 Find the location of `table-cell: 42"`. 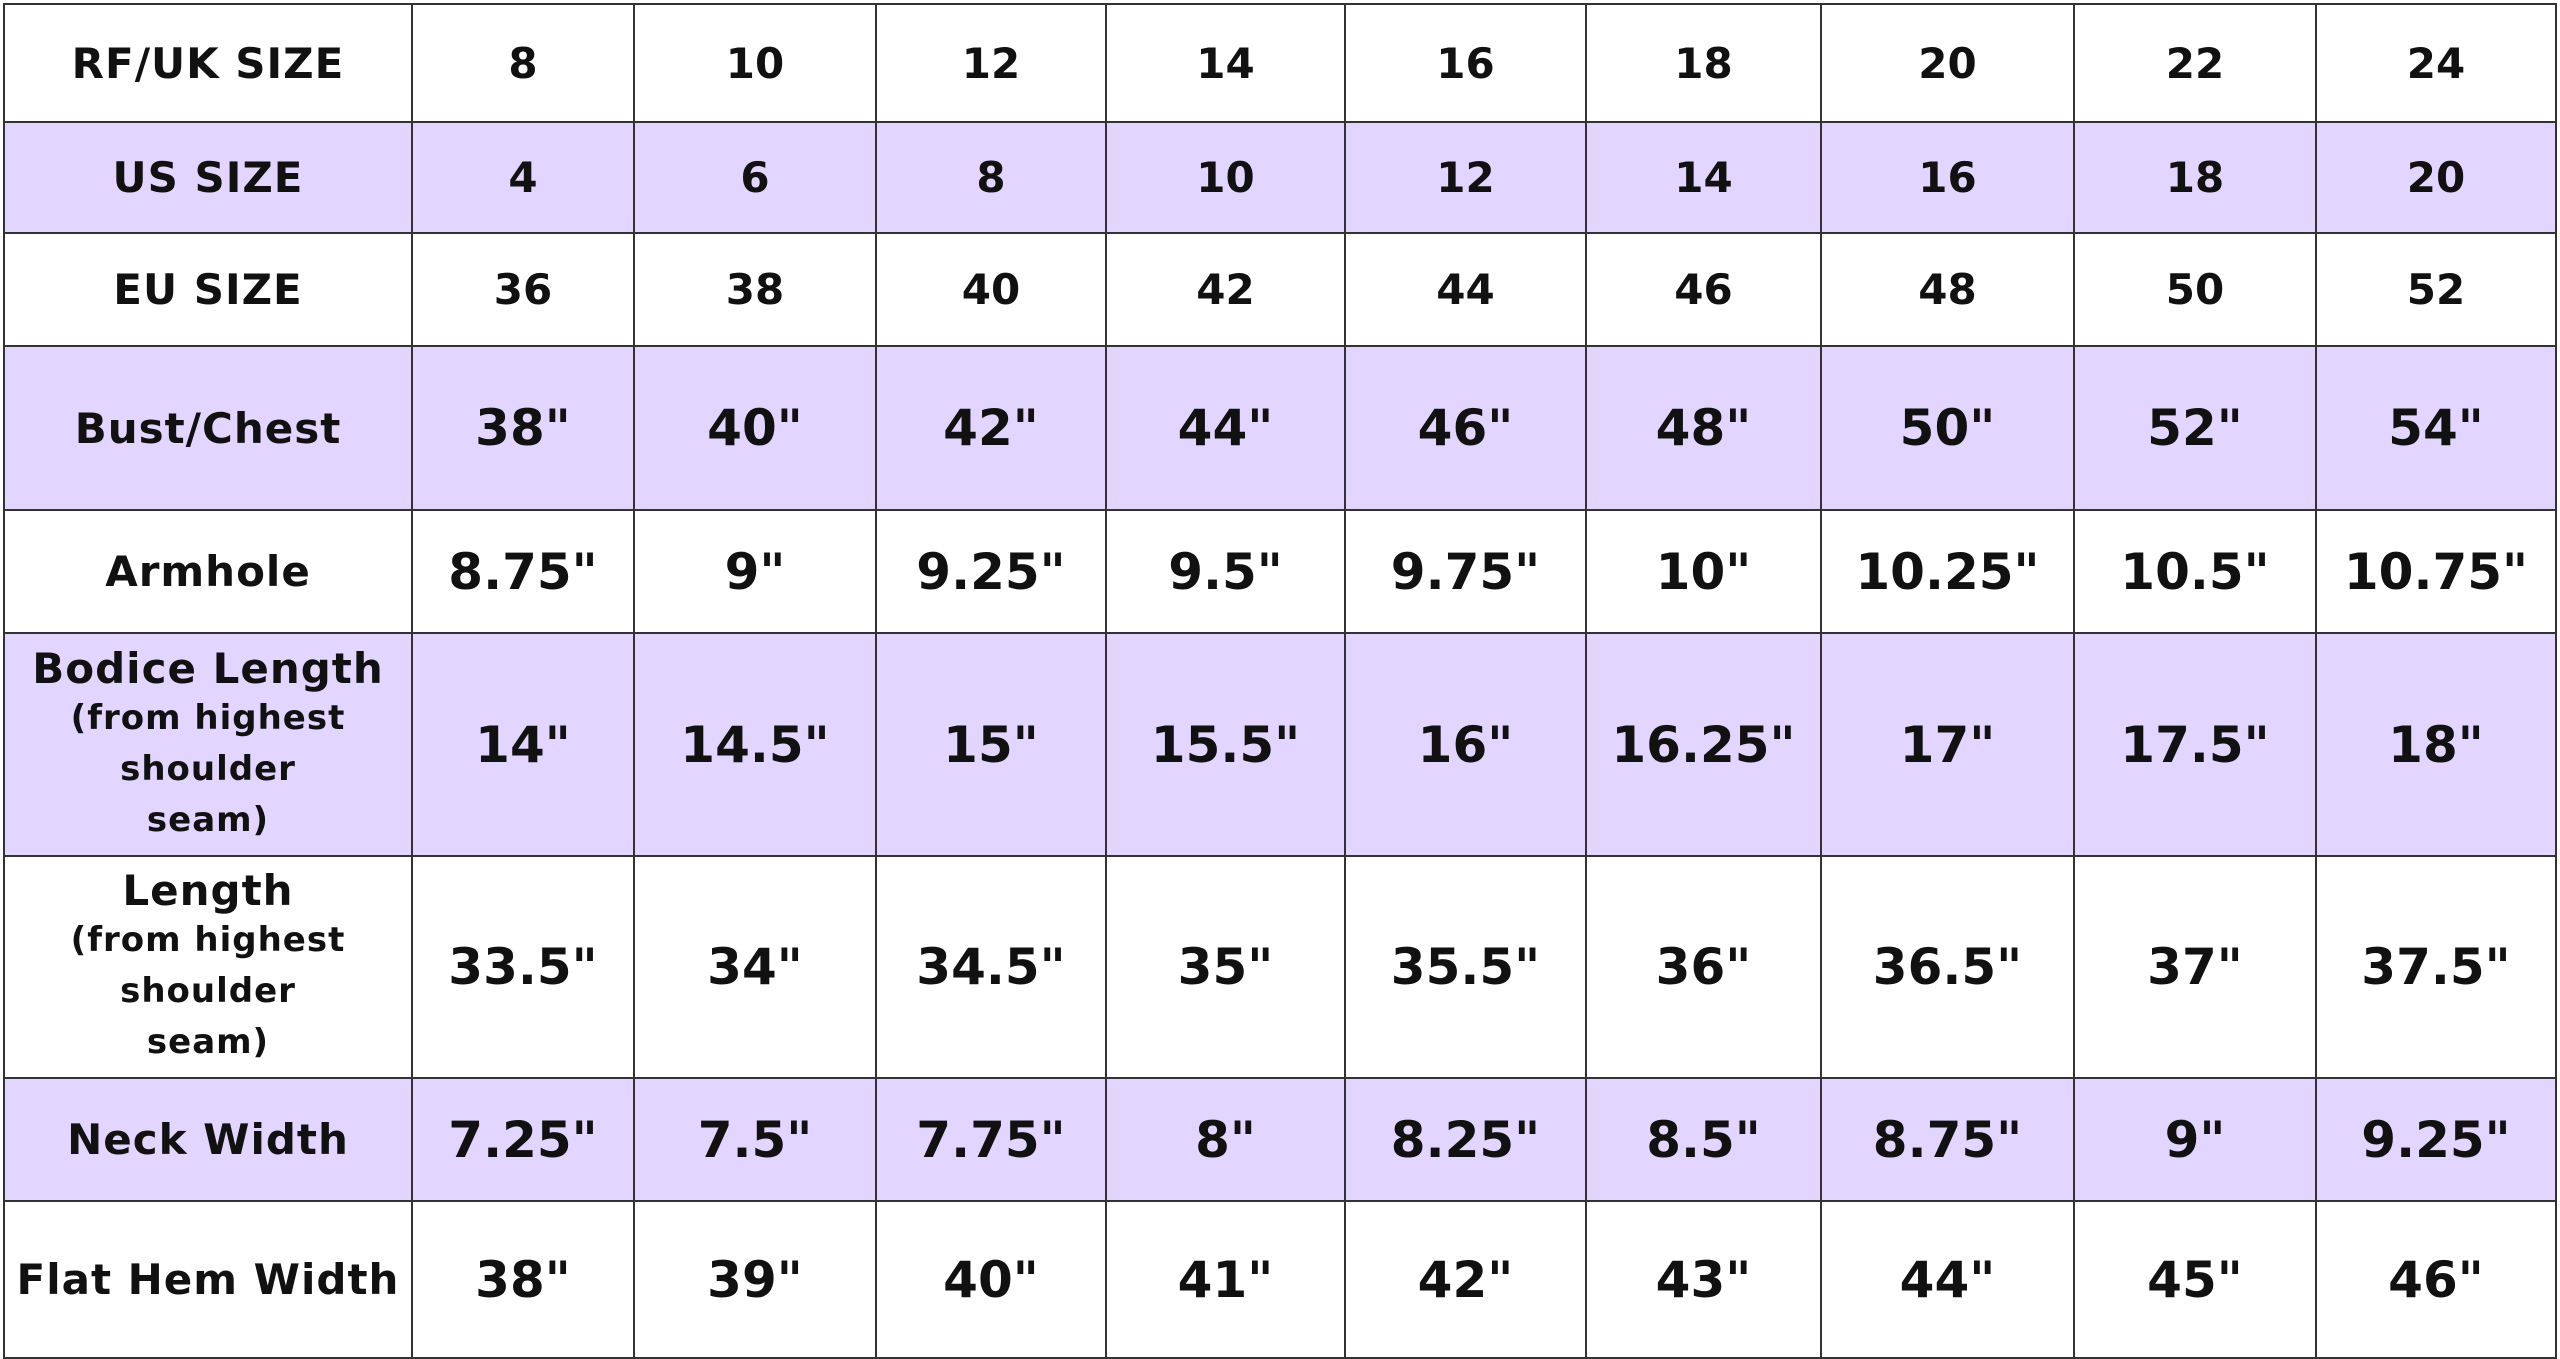

table-cell: 42" is located at coordinates (1465, 1279).